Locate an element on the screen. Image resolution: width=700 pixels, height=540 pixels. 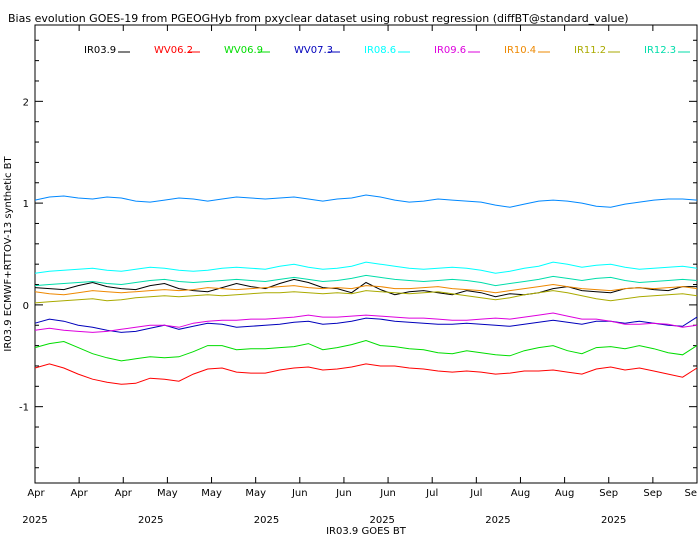
series-line-ir123 is located at coordinates (366, 280).